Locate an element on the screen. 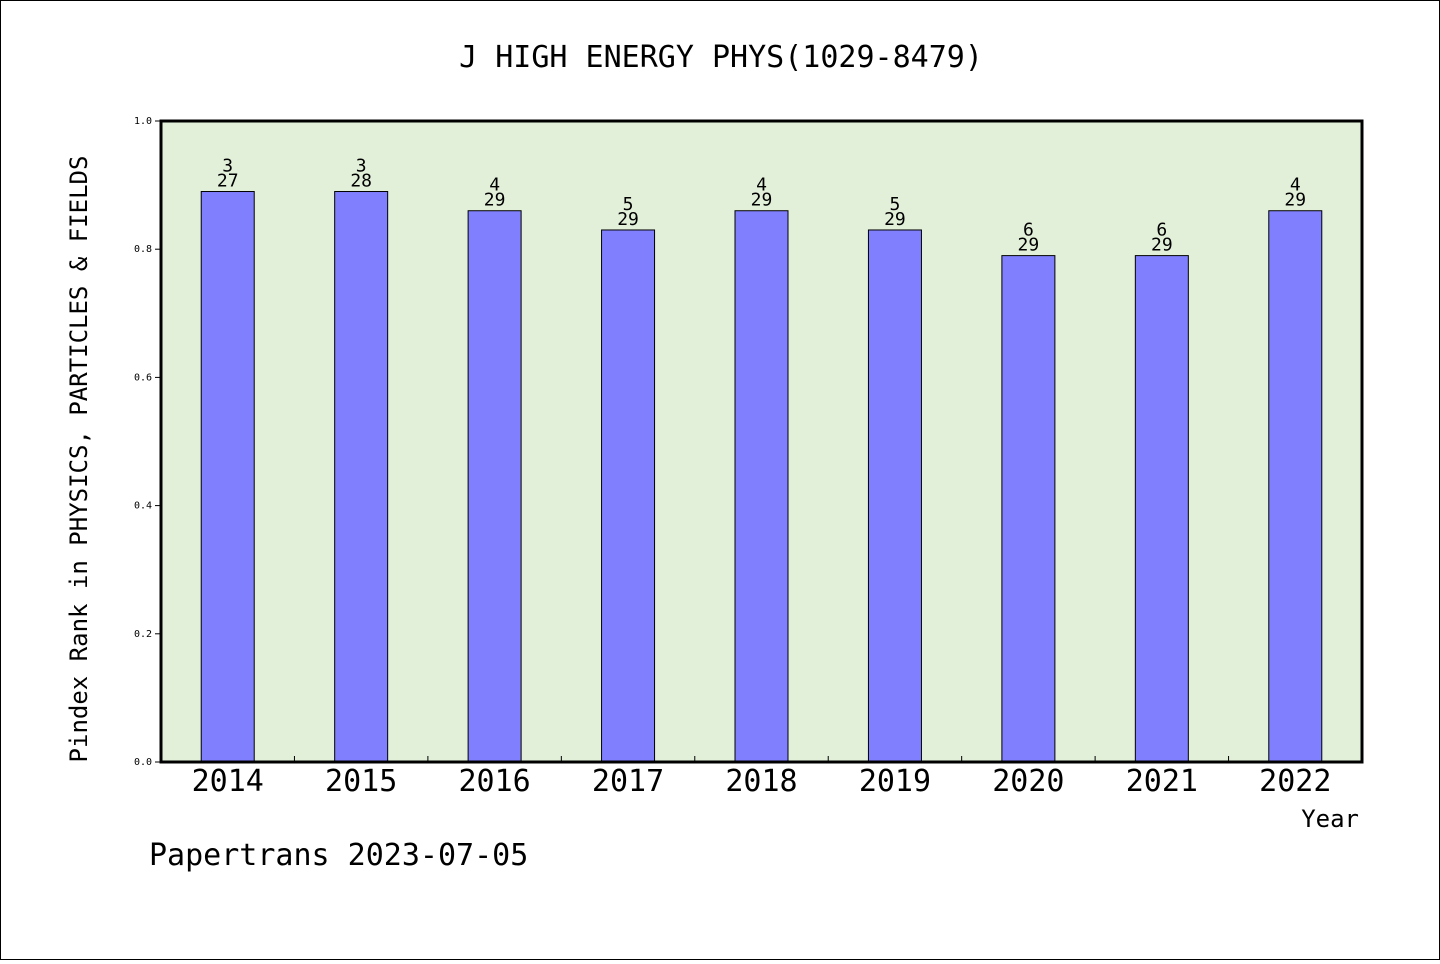  bar-total-label: 27 is located at coordinates (228, 181).